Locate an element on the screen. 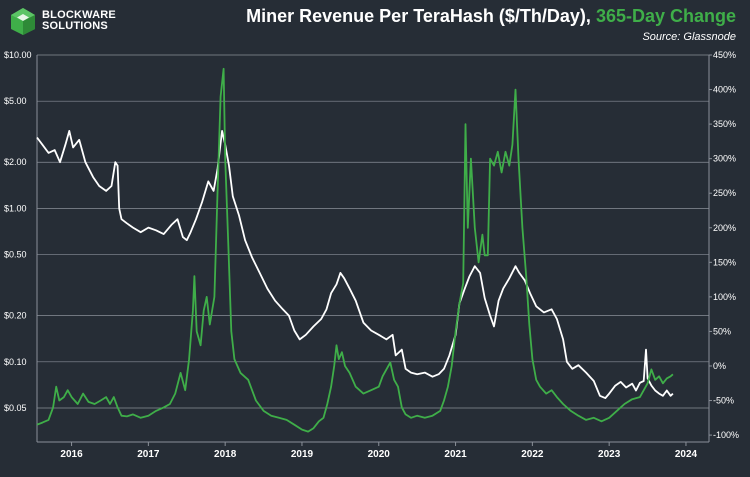 This screenshot has height=477, width=750. x-tick-label: 2018 is located at coordinates (225, 454).